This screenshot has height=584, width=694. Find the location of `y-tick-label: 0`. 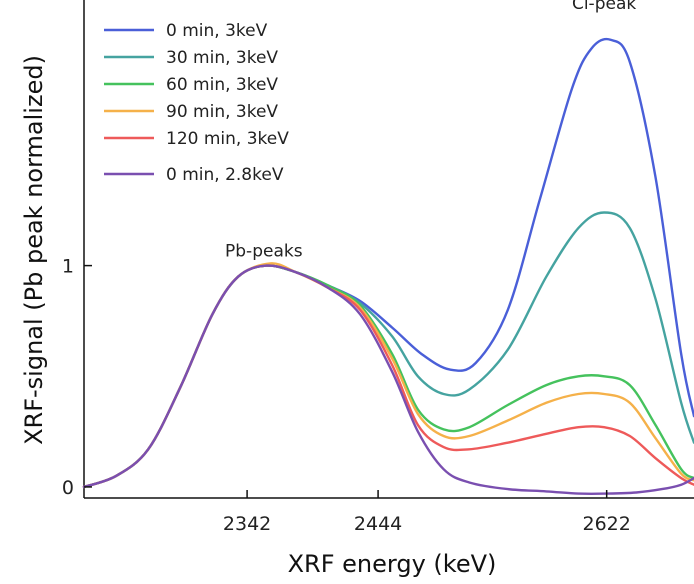

y-tick-label: 0 is located at coordinates (68, 488).